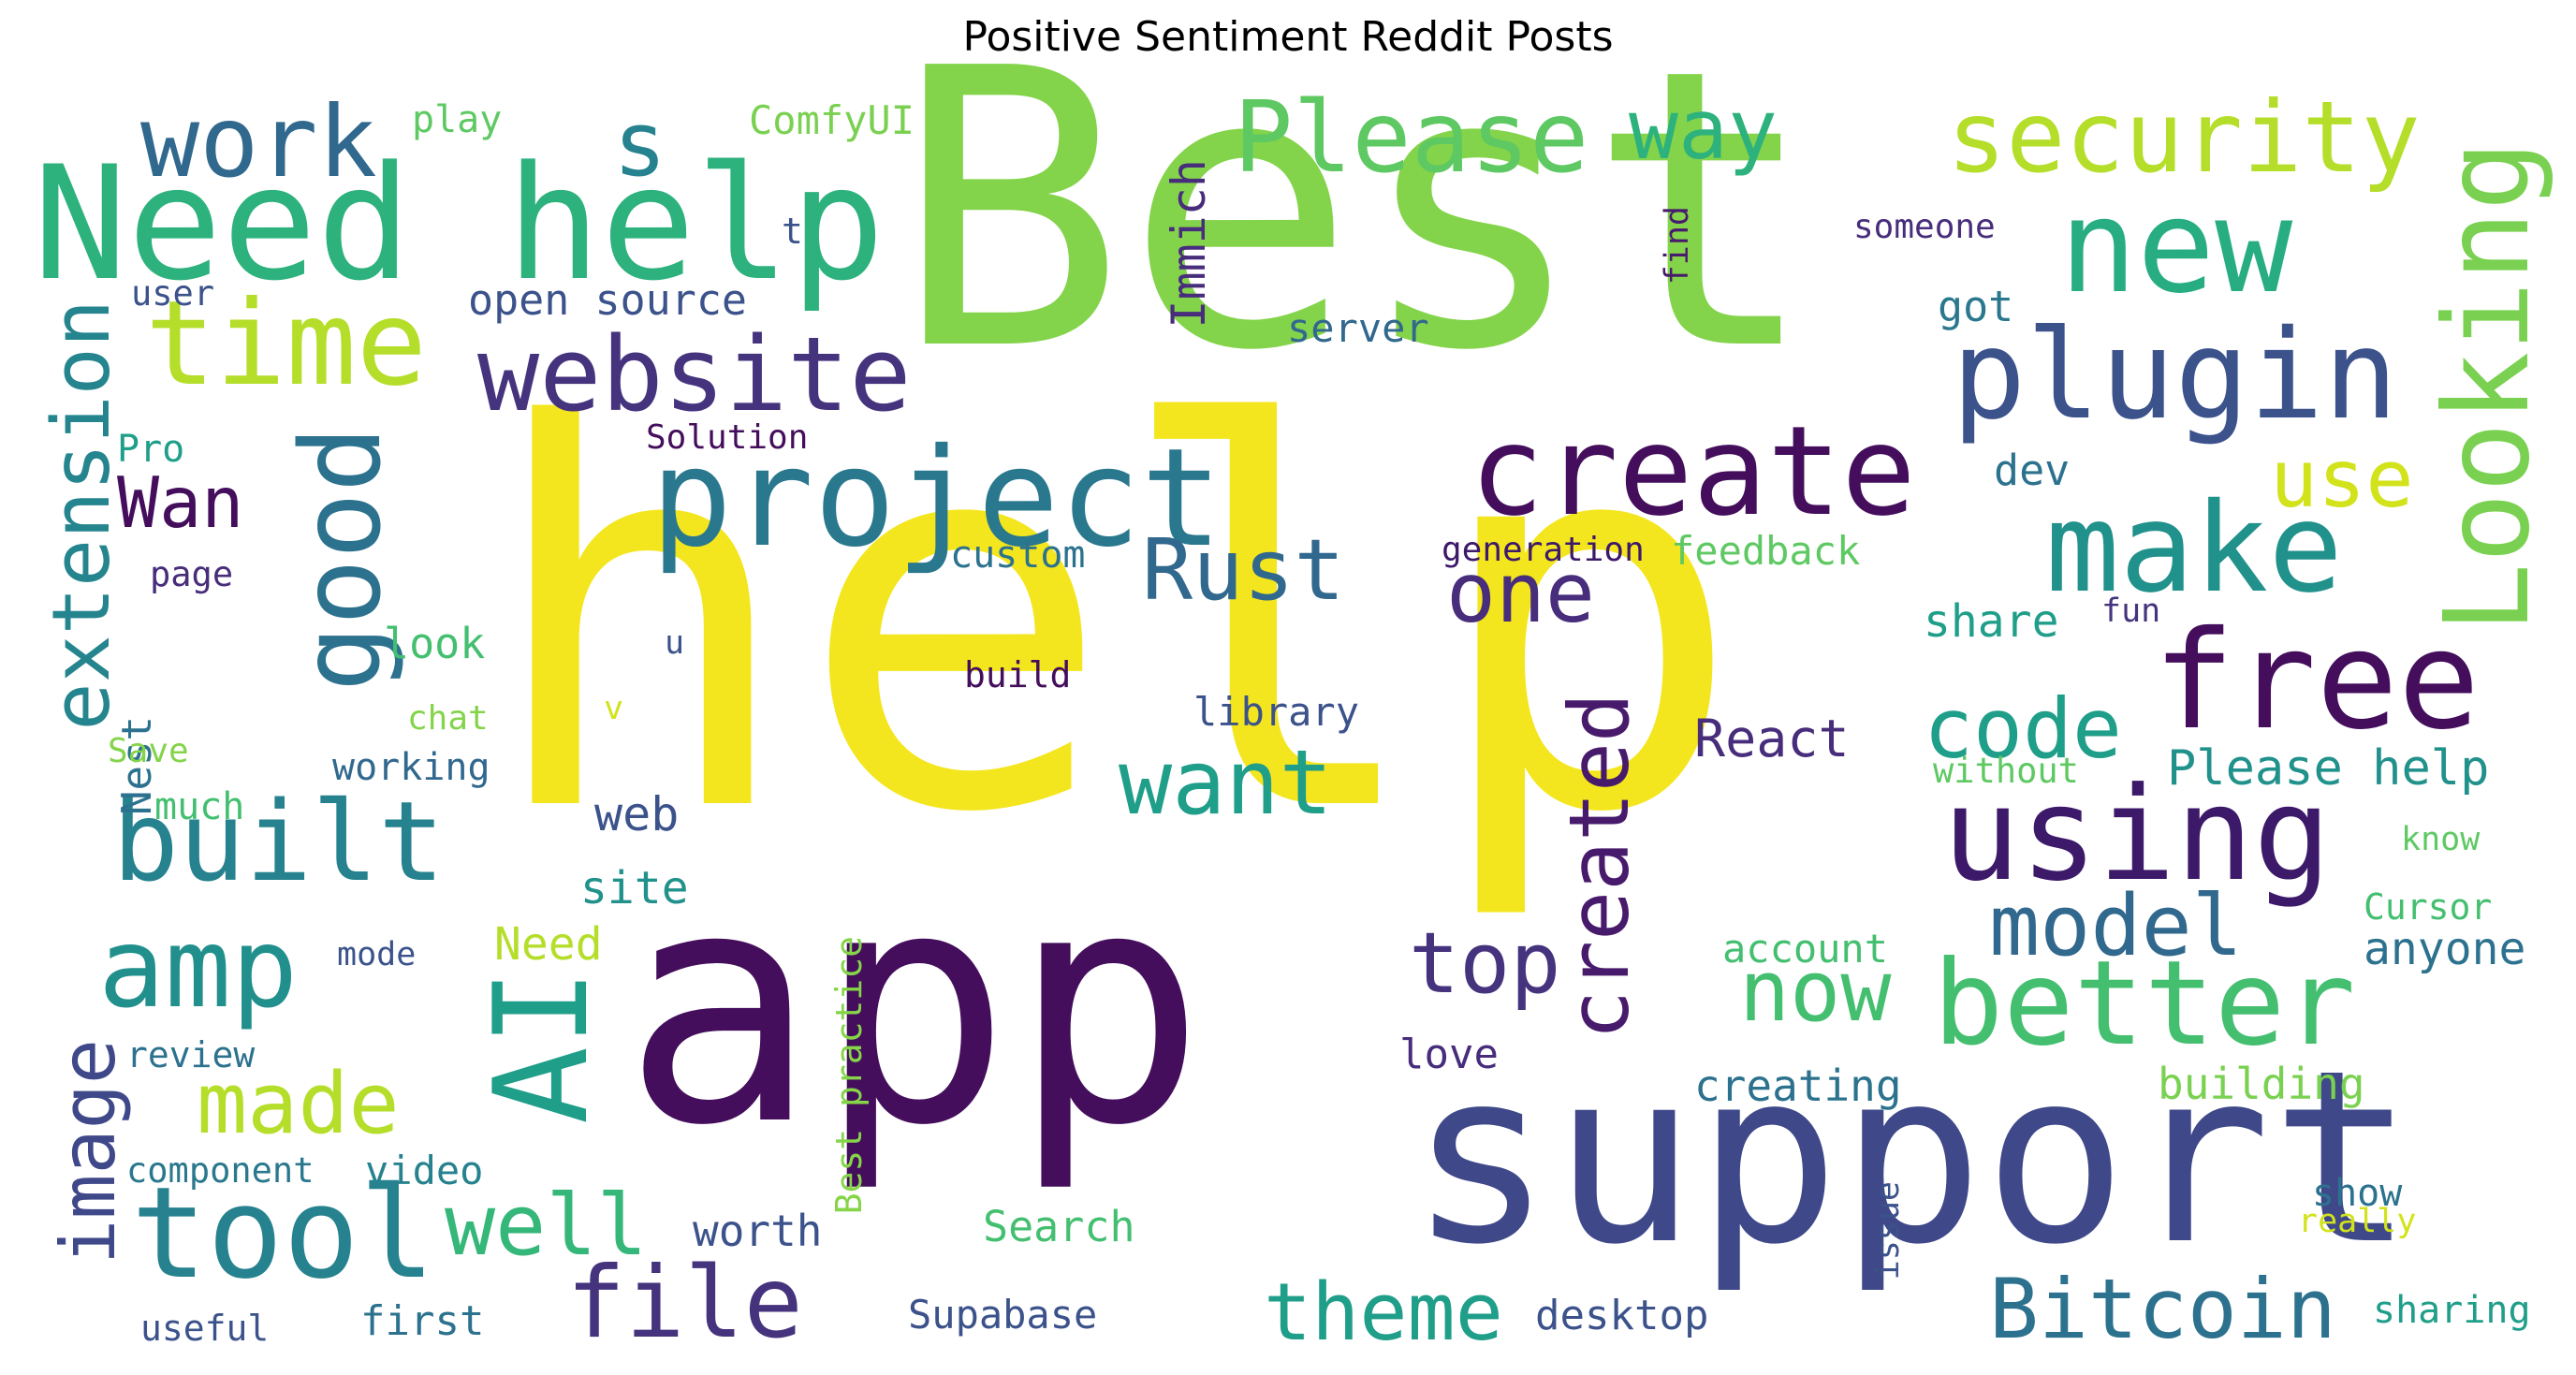  Describe the element at coordinates (2176, 246) in the screenshot. I see `word-new: new` at that location.